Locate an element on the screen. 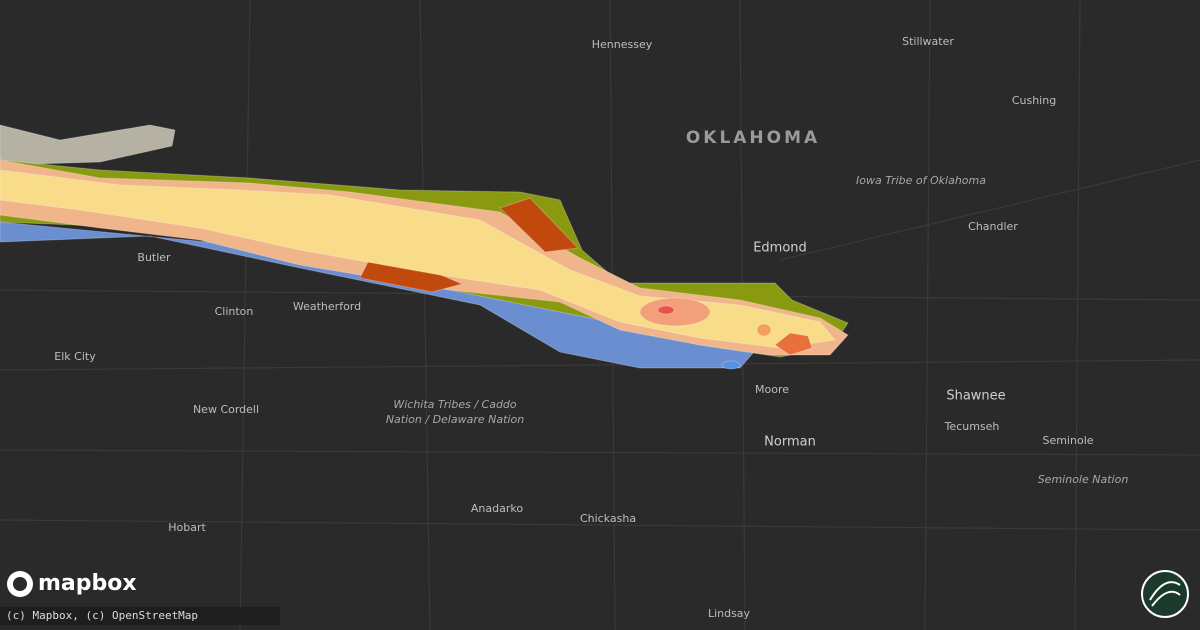 The image size is (1200, 630). mapbox-logo: mapbox is located at coordinates (72, 584).